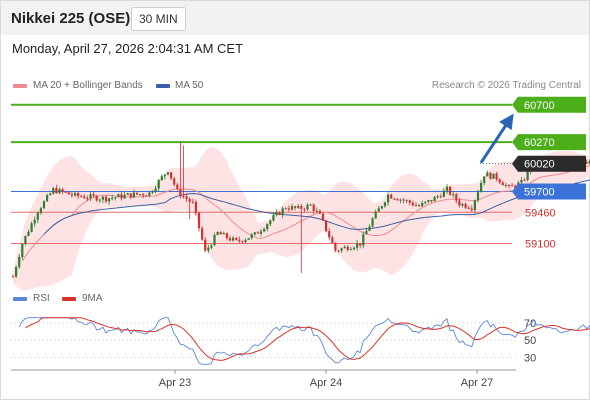  I want to click on rsi-tick-label: 50, so click(530, 341).